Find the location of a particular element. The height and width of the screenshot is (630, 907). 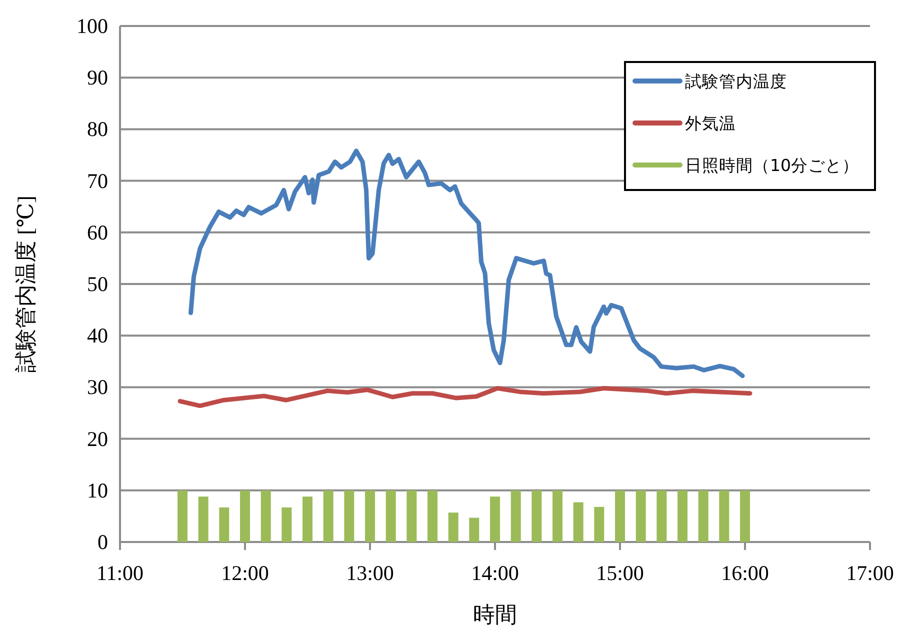

y-tick-label: 10 is located at coordinates (97, 490).